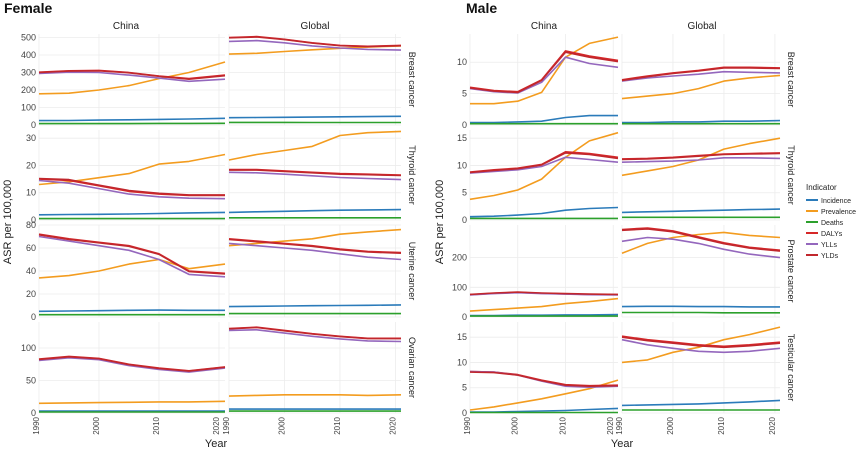 The width and height of the screenshot is (857, 455). I want to click on male-testicular-cancer-global-x-tick-label: 2010, so click(721, 425).